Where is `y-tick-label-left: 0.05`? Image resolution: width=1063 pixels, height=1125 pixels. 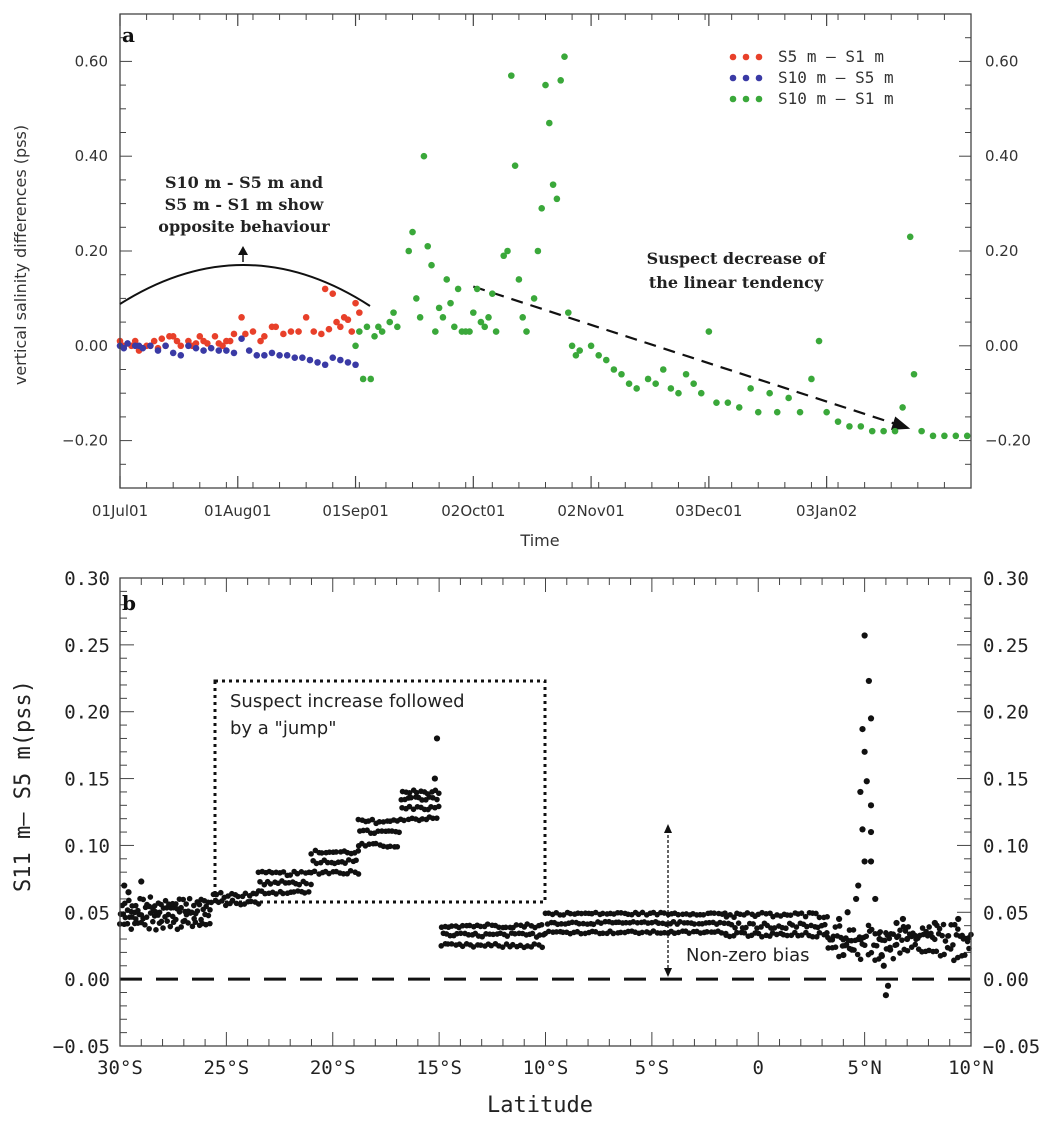 y-tick-label-left: 0.05 is located at coordinates (87, 913).